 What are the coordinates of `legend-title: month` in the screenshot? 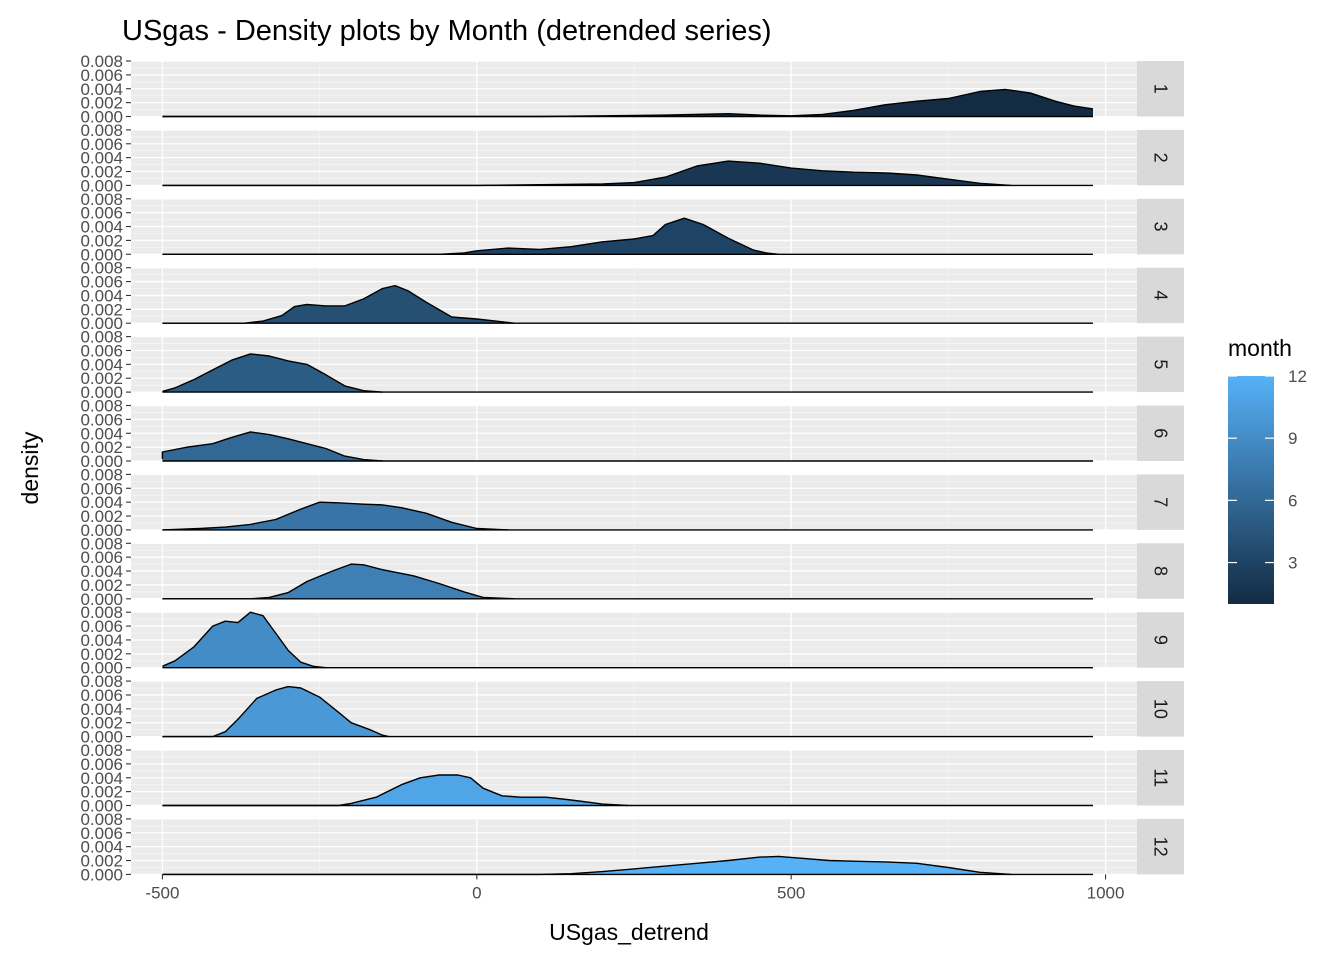 It's located at (1260, 348).